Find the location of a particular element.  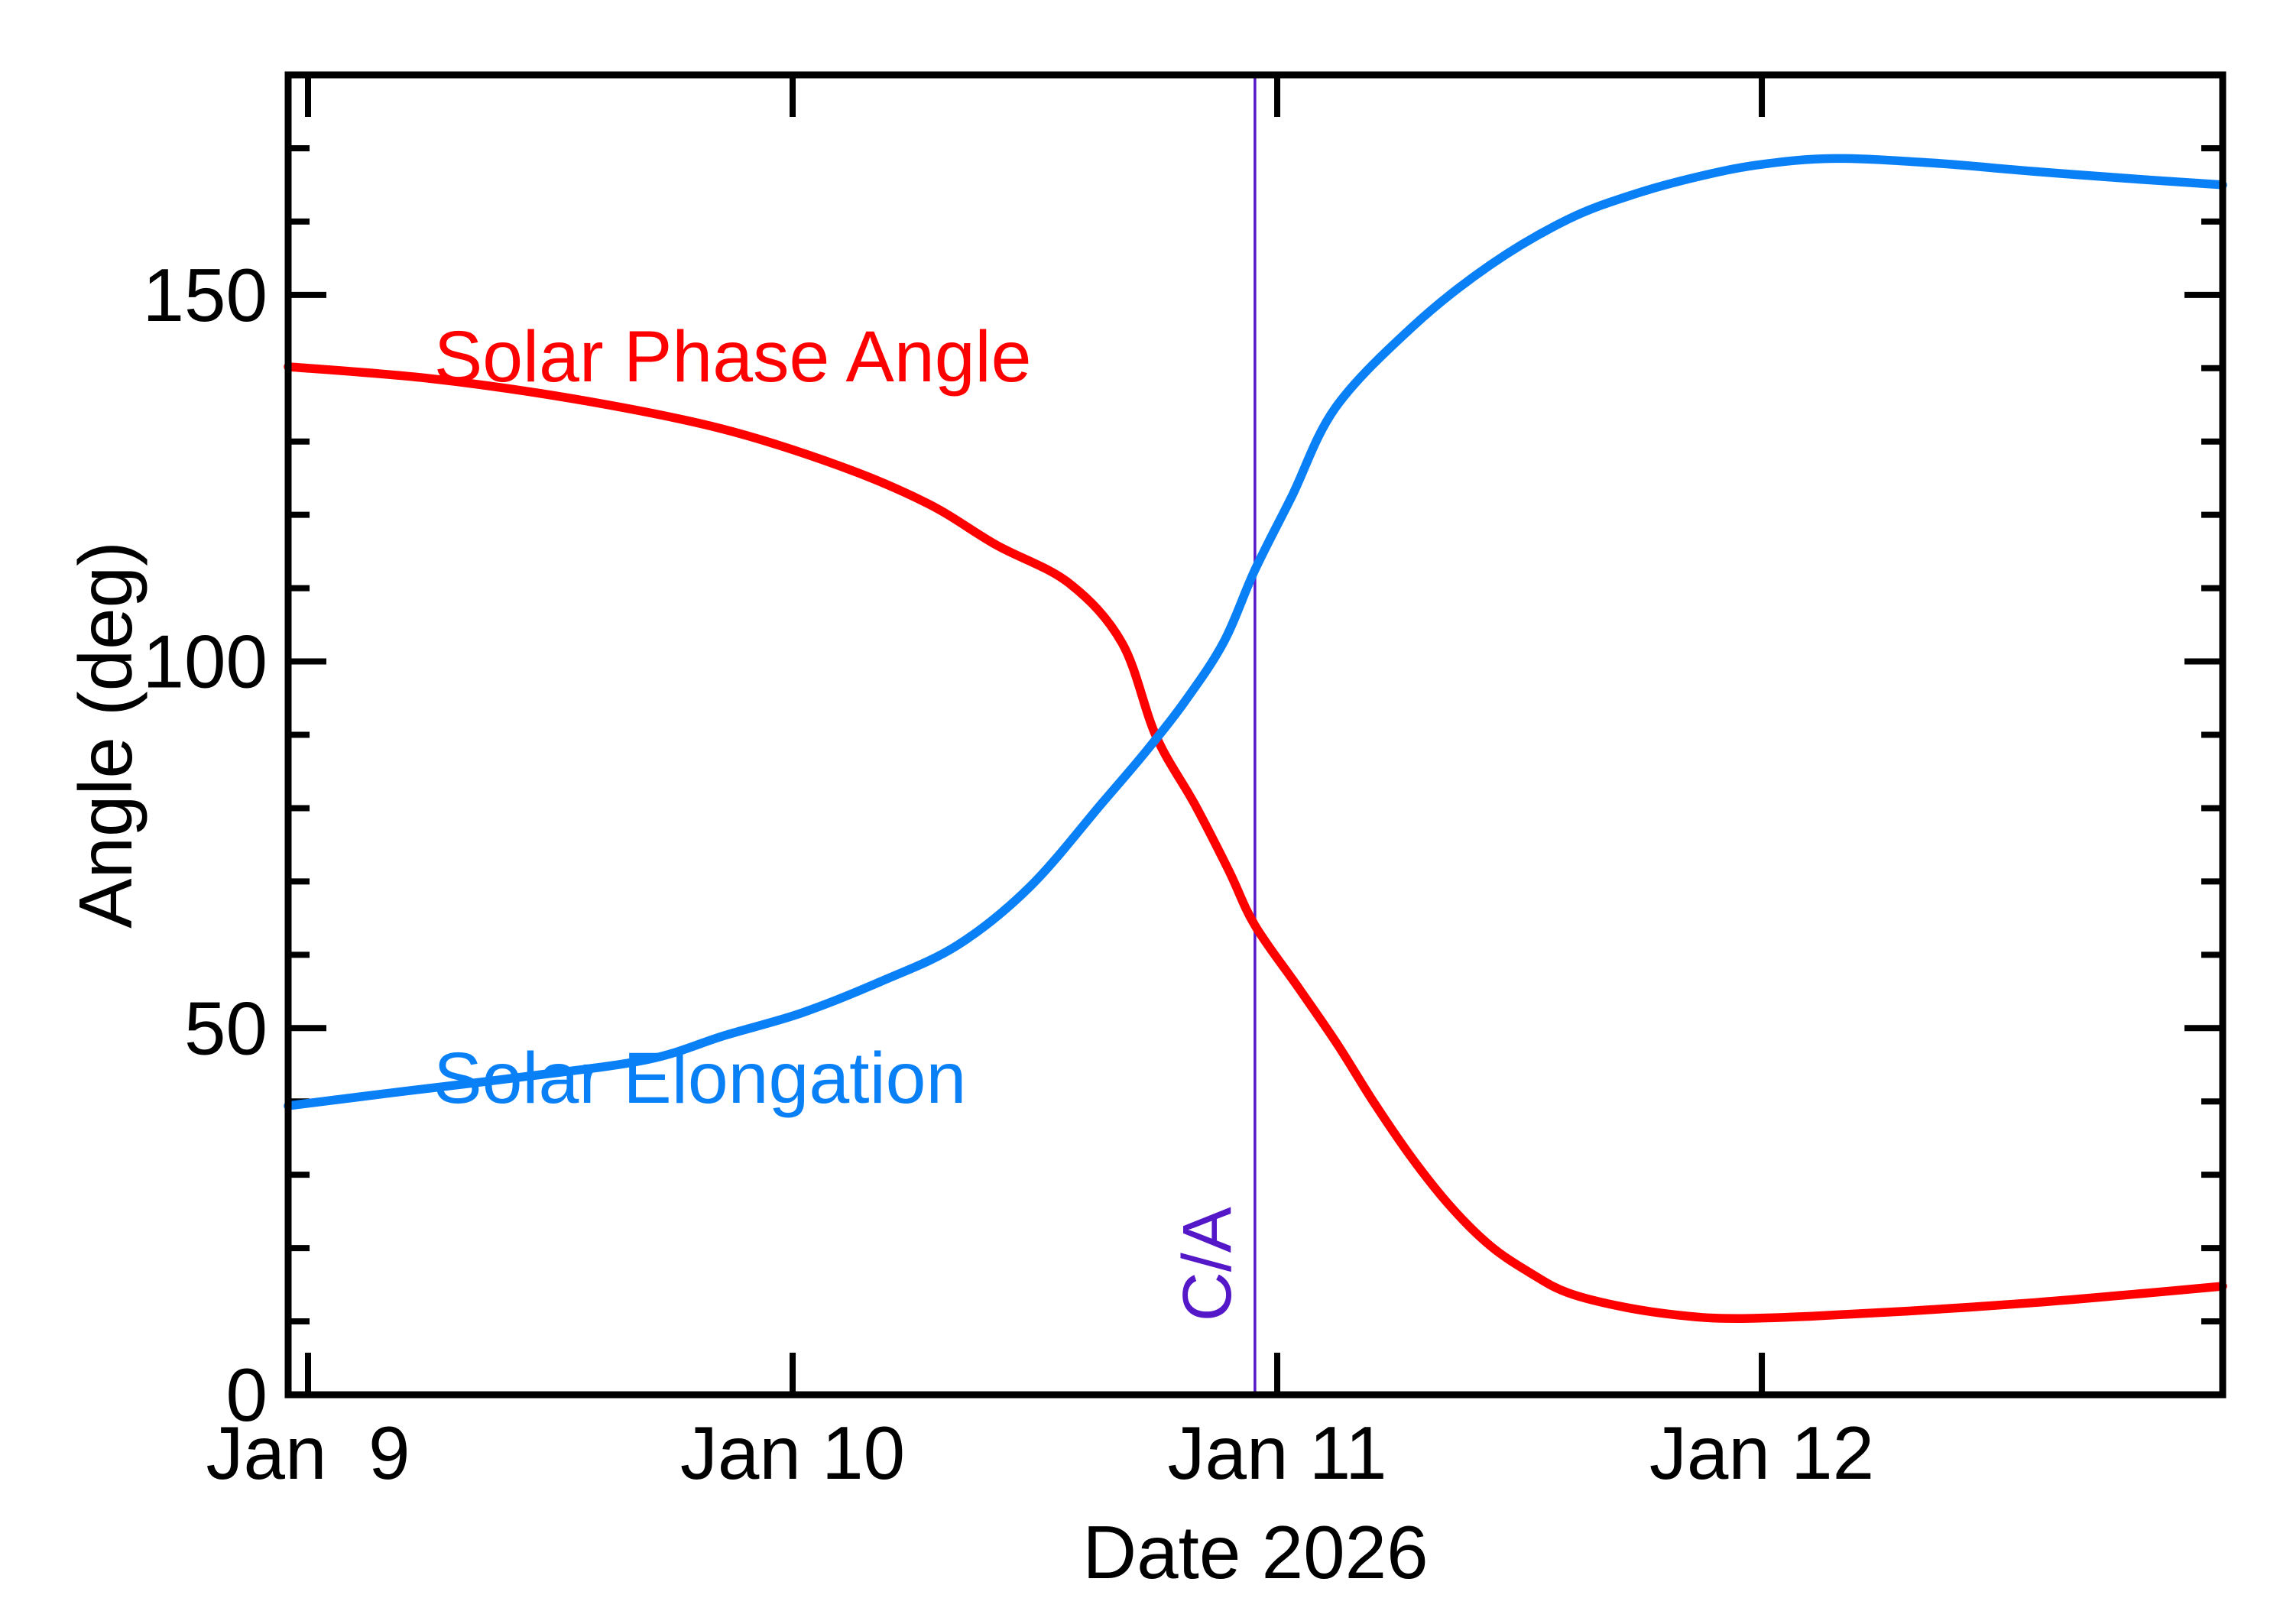

solar-phase-angle-label: Solar Phase Angle is located at coordinates (733, 356).